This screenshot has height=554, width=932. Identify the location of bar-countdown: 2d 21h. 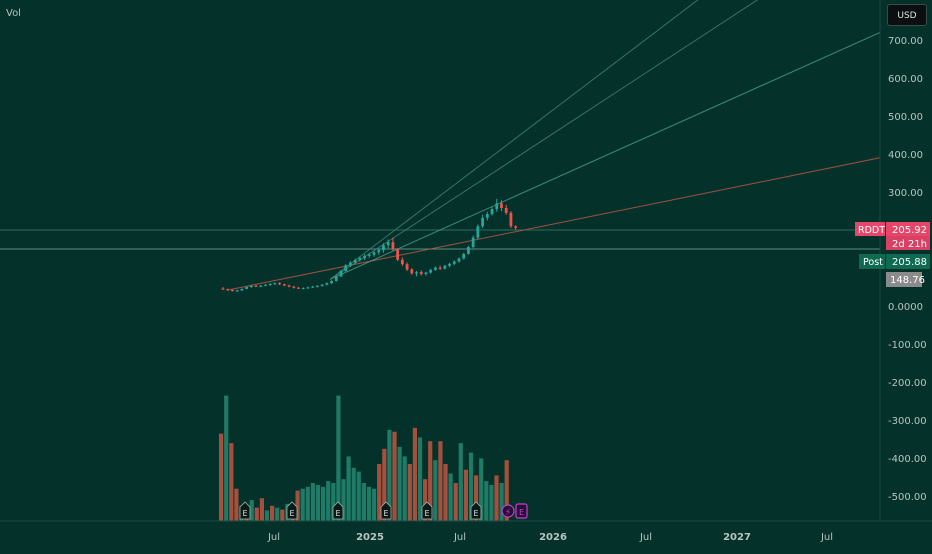
(909, 244).